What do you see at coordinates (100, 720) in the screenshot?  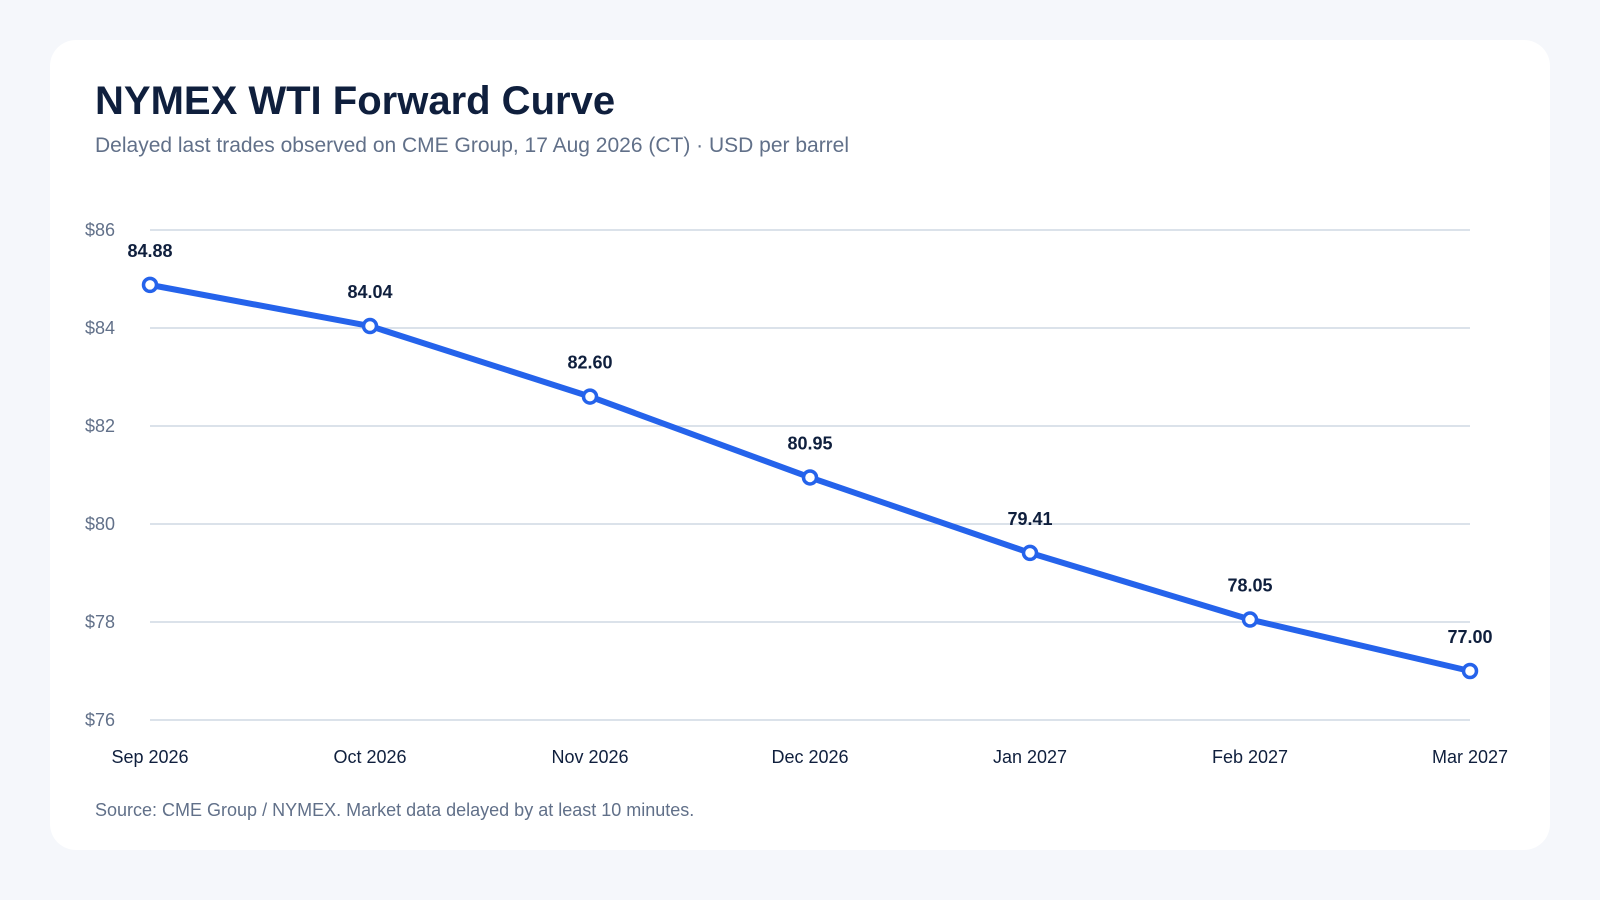 I see `y-tick-label: $76` at bounding box center [100, 720].